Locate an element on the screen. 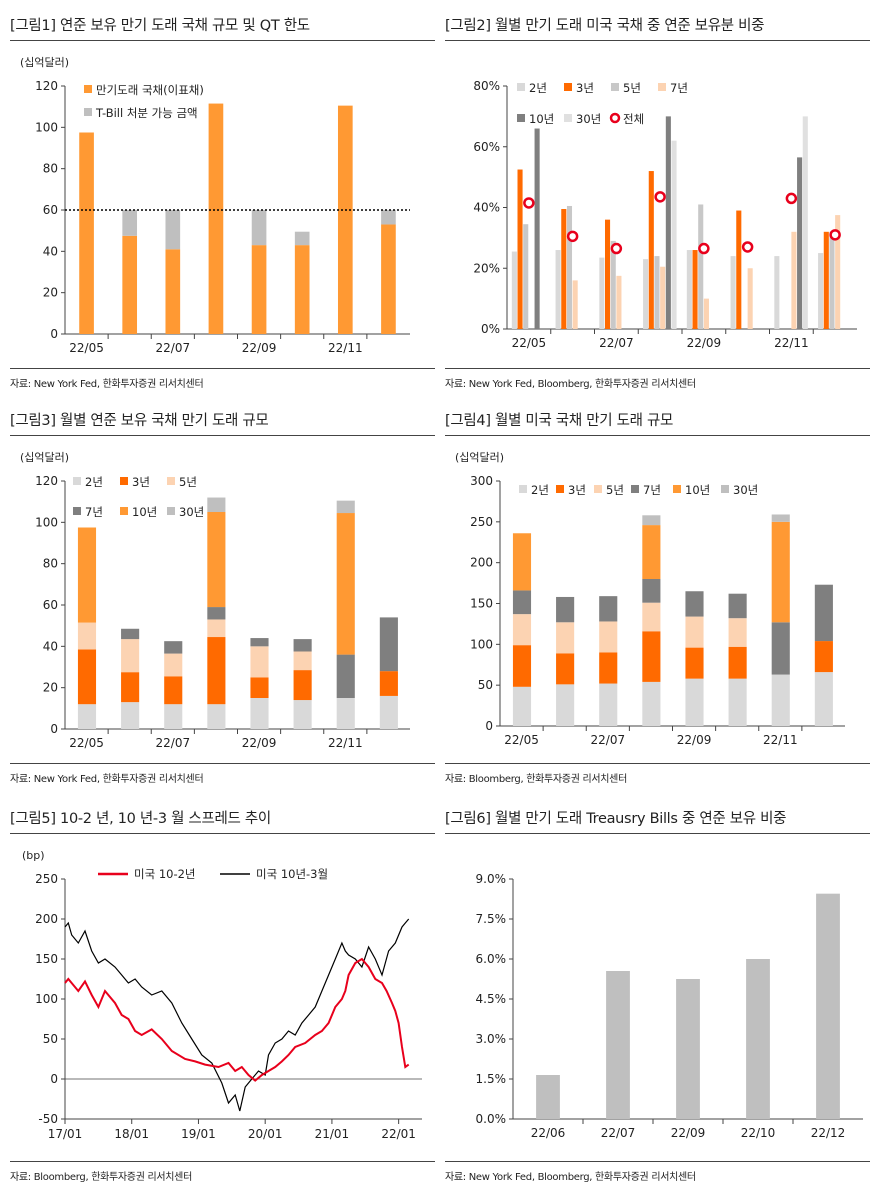  y-tick-label: 80% is located at coordinates (486, 86).